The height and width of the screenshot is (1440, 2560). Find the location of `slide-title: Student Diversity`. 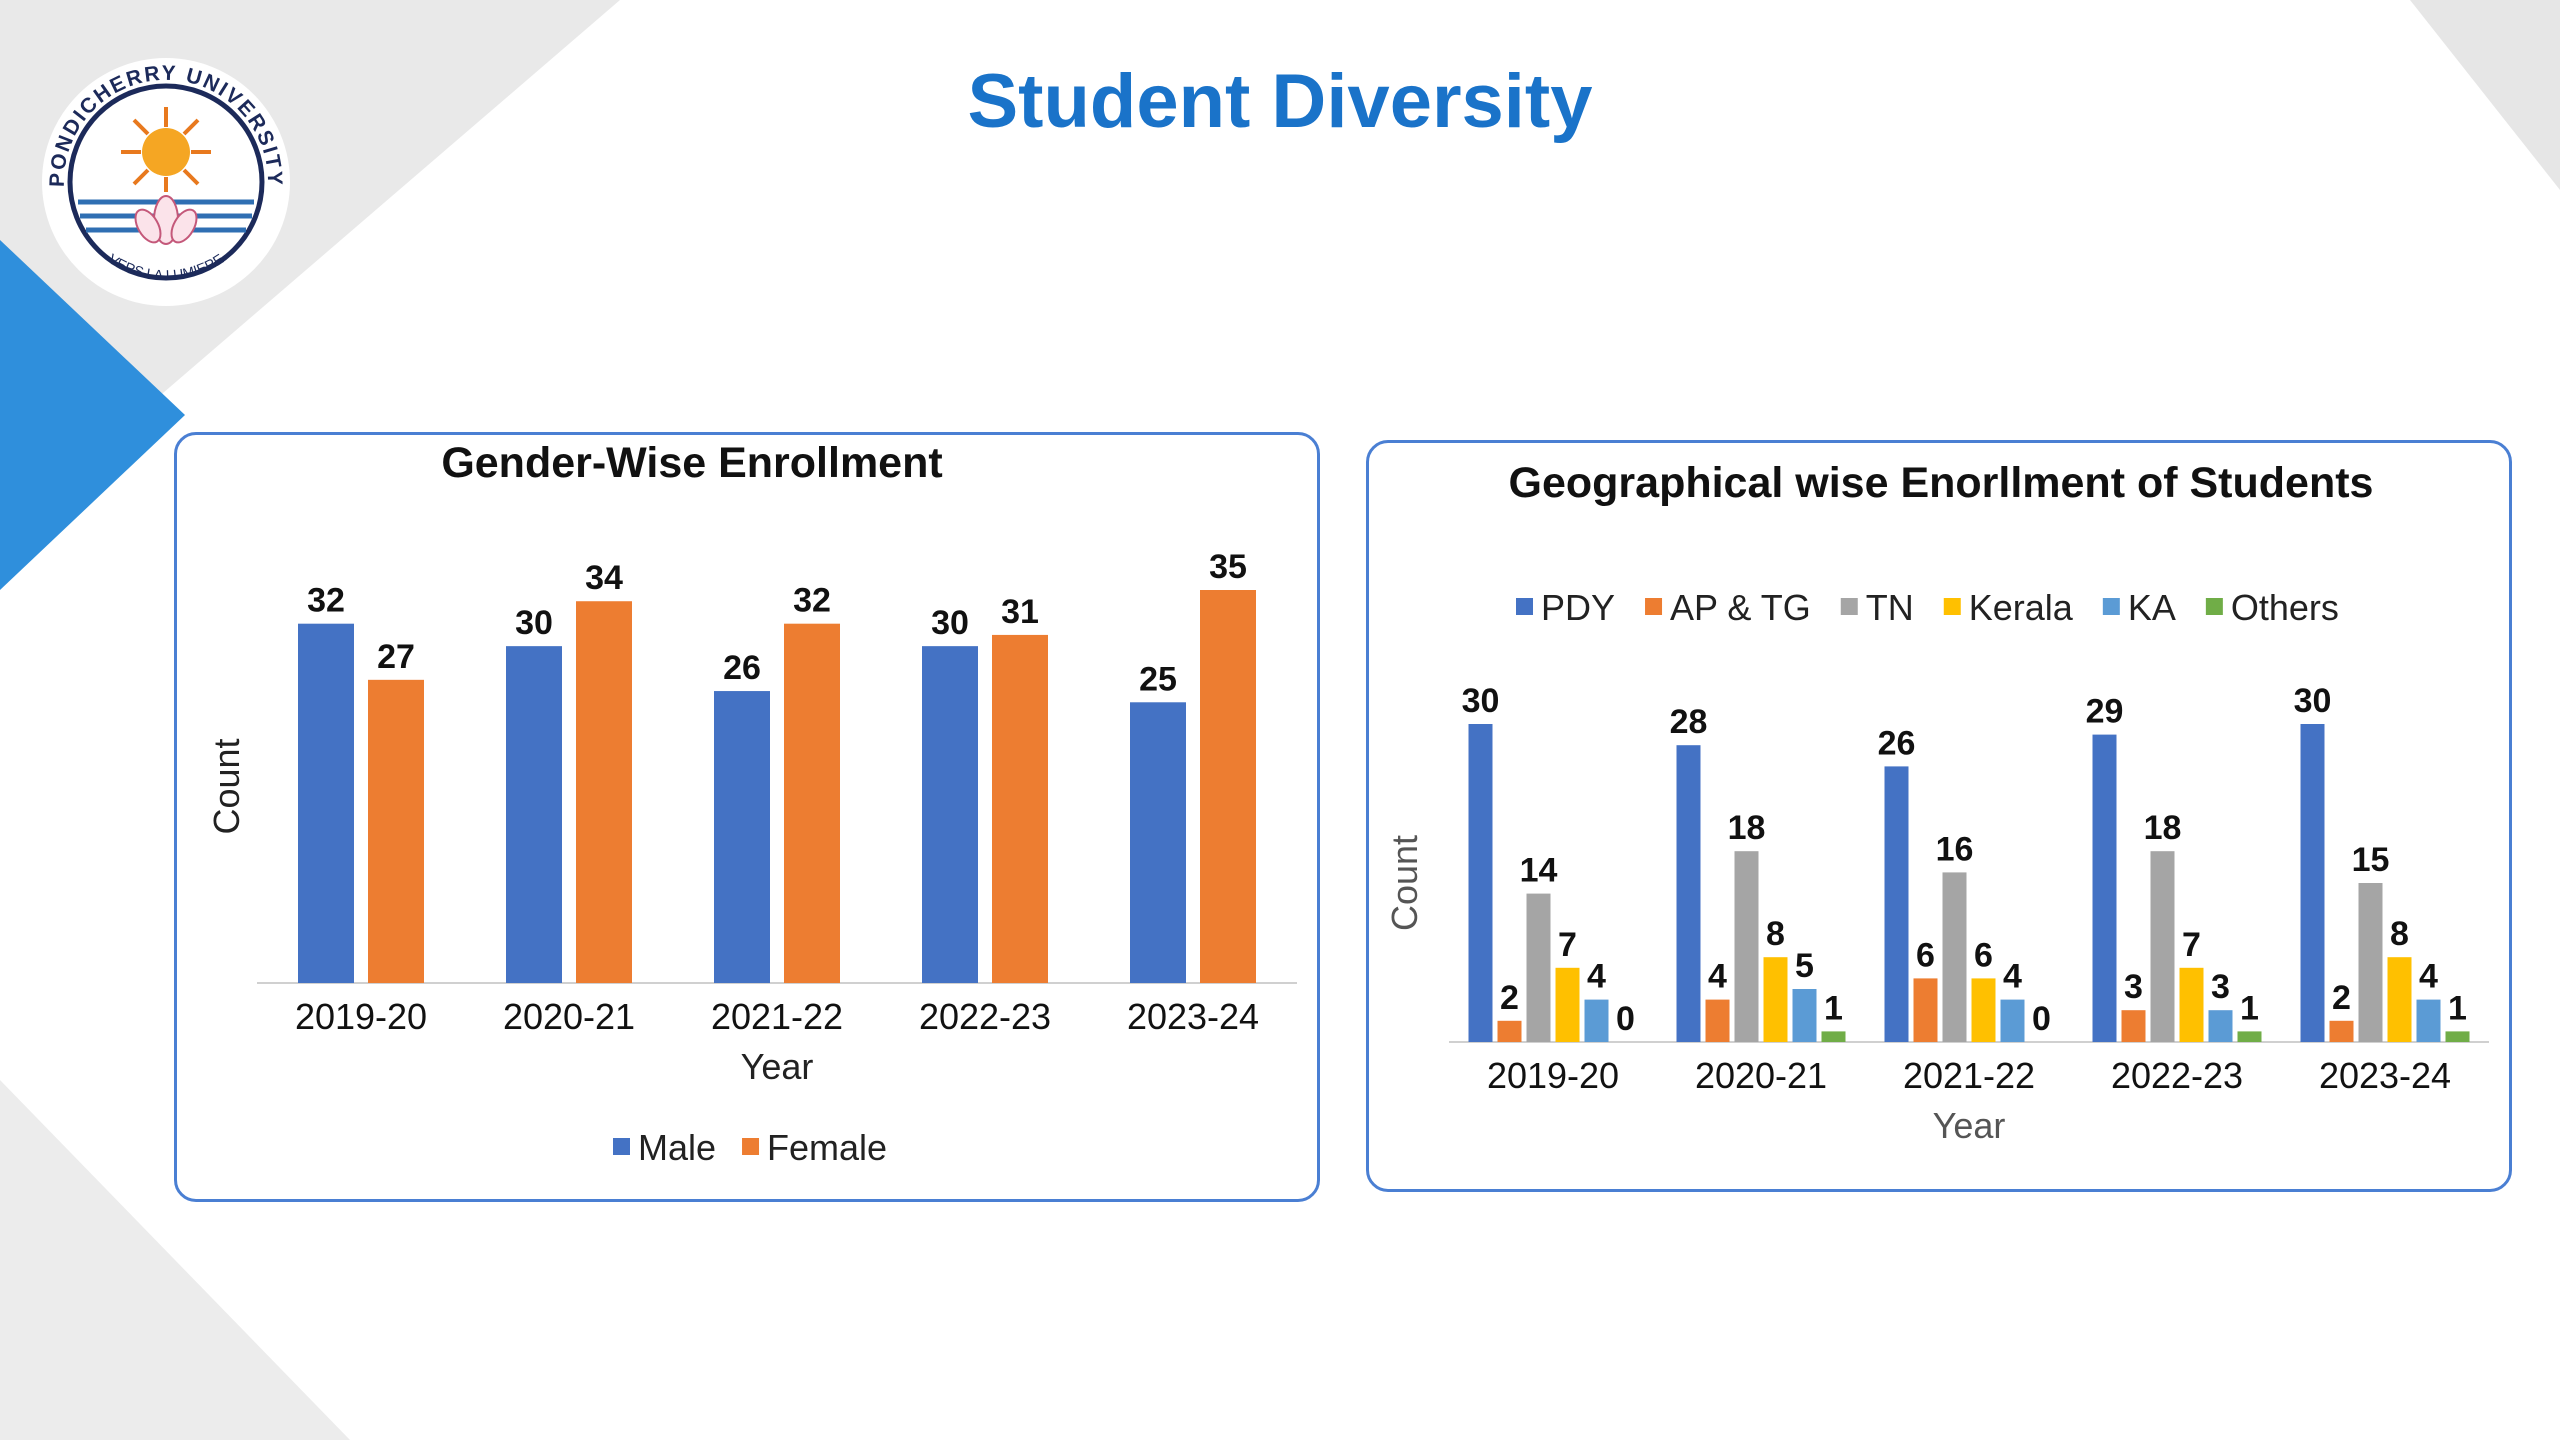

slide-title: Student Diversity is located at coordinates (1280, 101).